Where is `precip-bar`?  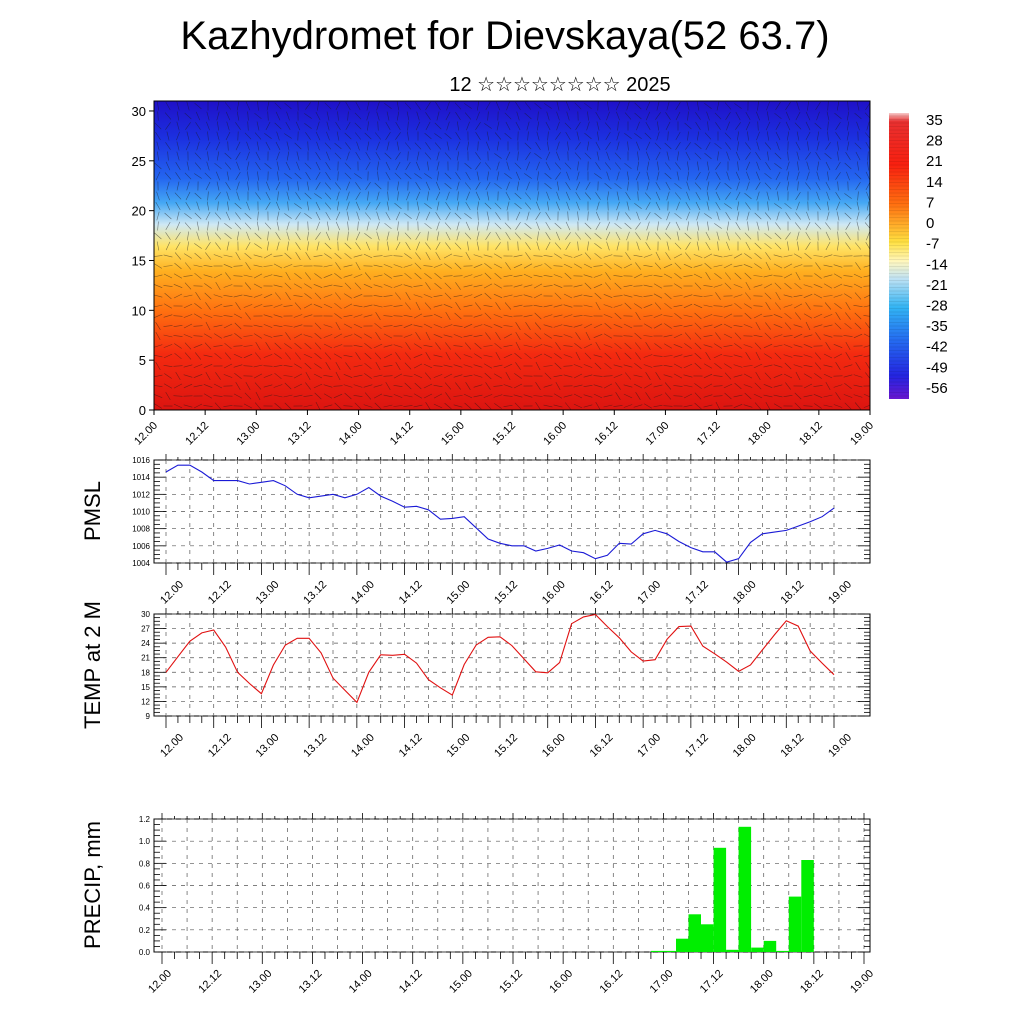 precip-bar is located at coordinates (657, 951).